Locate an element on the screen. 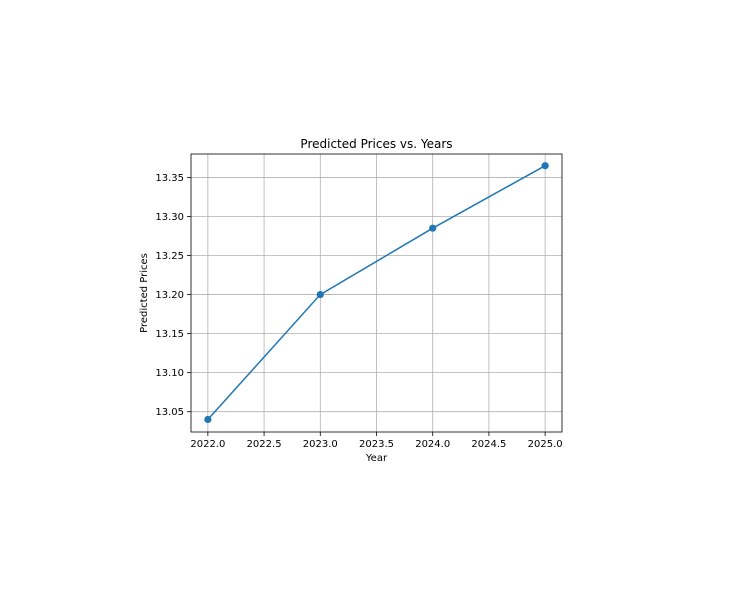 The width and height of the screenshot is (729, 610). x-tick-label: 2024.5 is located at coordinates (488, 444).